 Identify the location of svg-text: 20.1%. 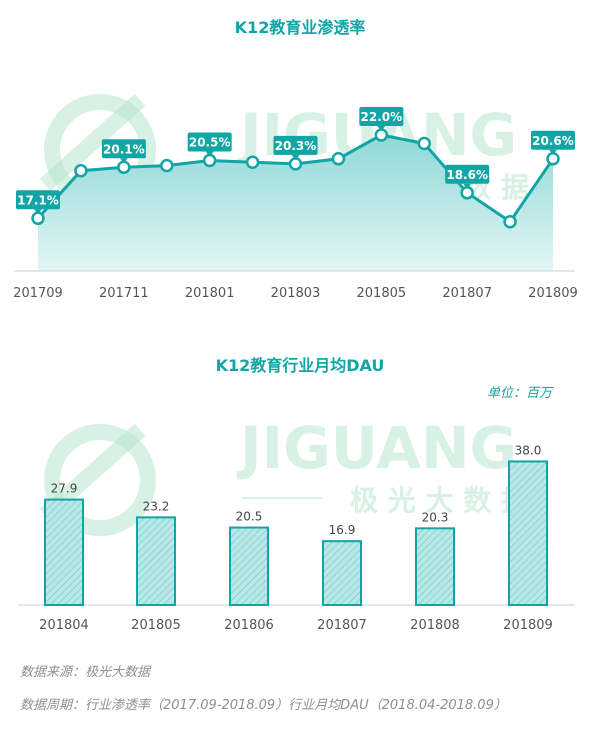
(124, 149).